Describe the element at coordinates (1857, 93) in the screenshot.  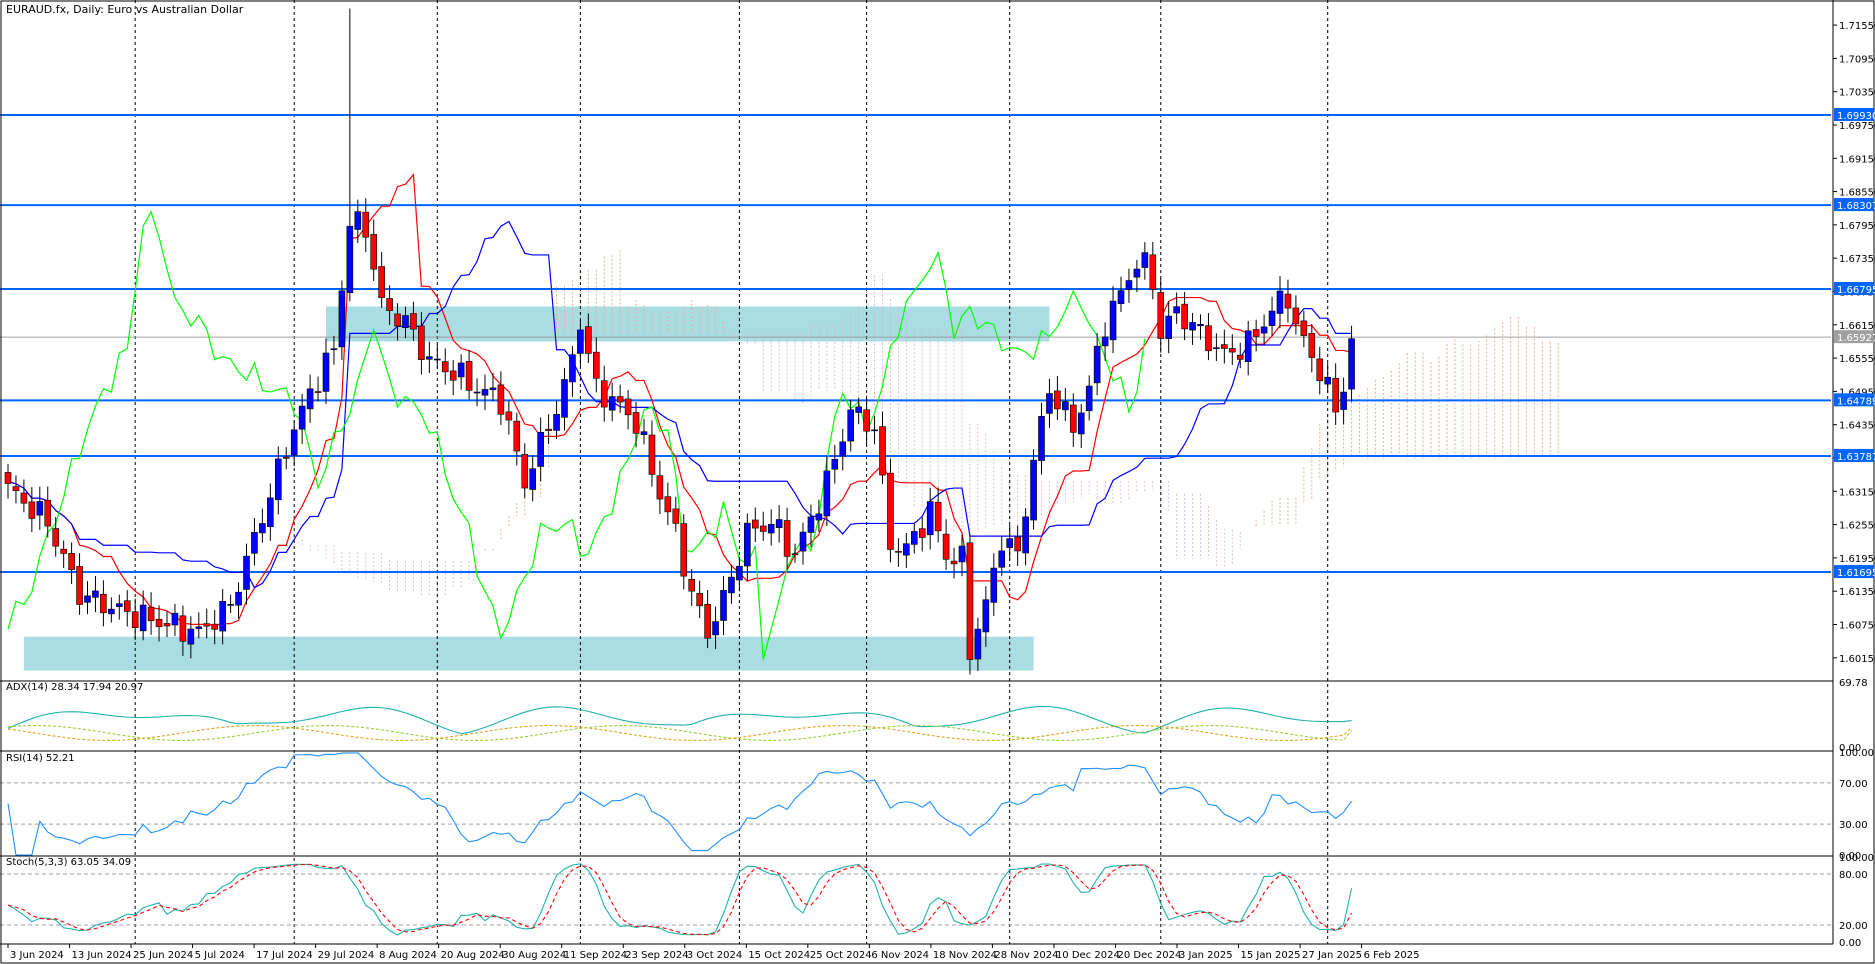
I see `price-tick-label: 1.70350` at that location.